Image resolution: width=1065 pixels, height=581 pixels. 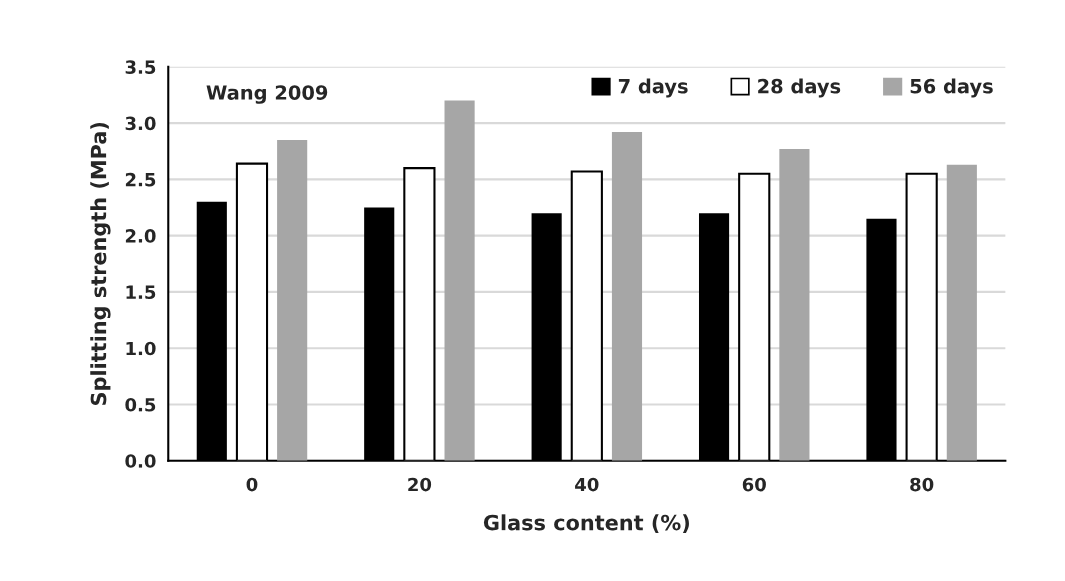 I want to click on x-tick-label: 80, so click(x=922, y=484).